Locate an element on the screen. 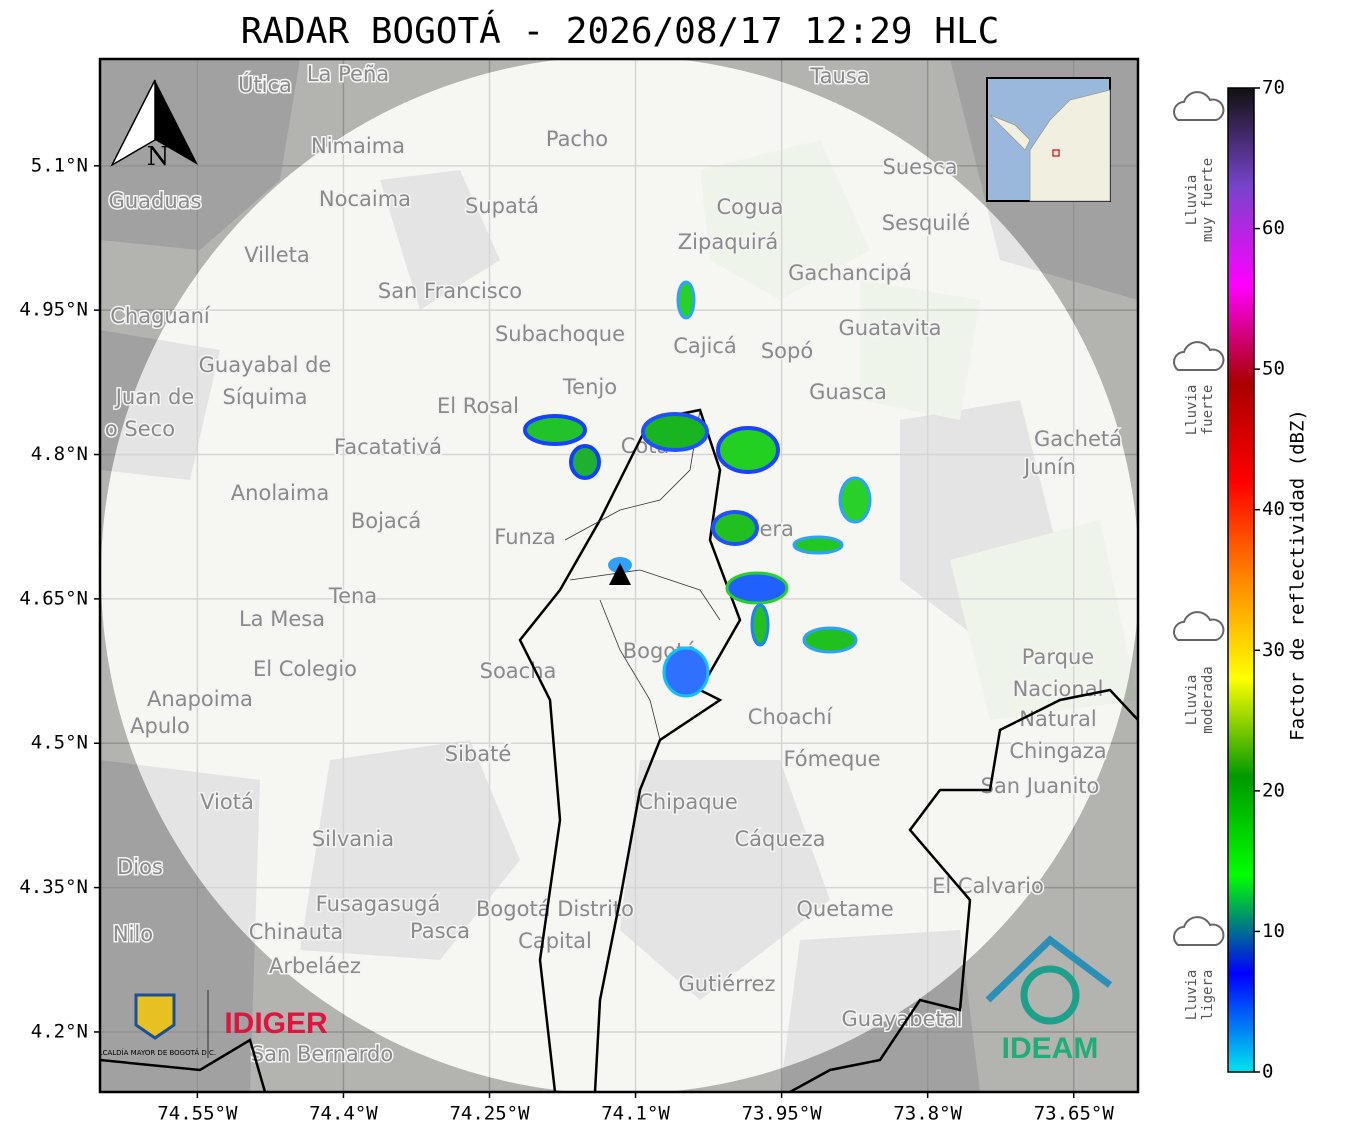  colorbar-tick-label: 50 is located at coordinates (1273, 369).